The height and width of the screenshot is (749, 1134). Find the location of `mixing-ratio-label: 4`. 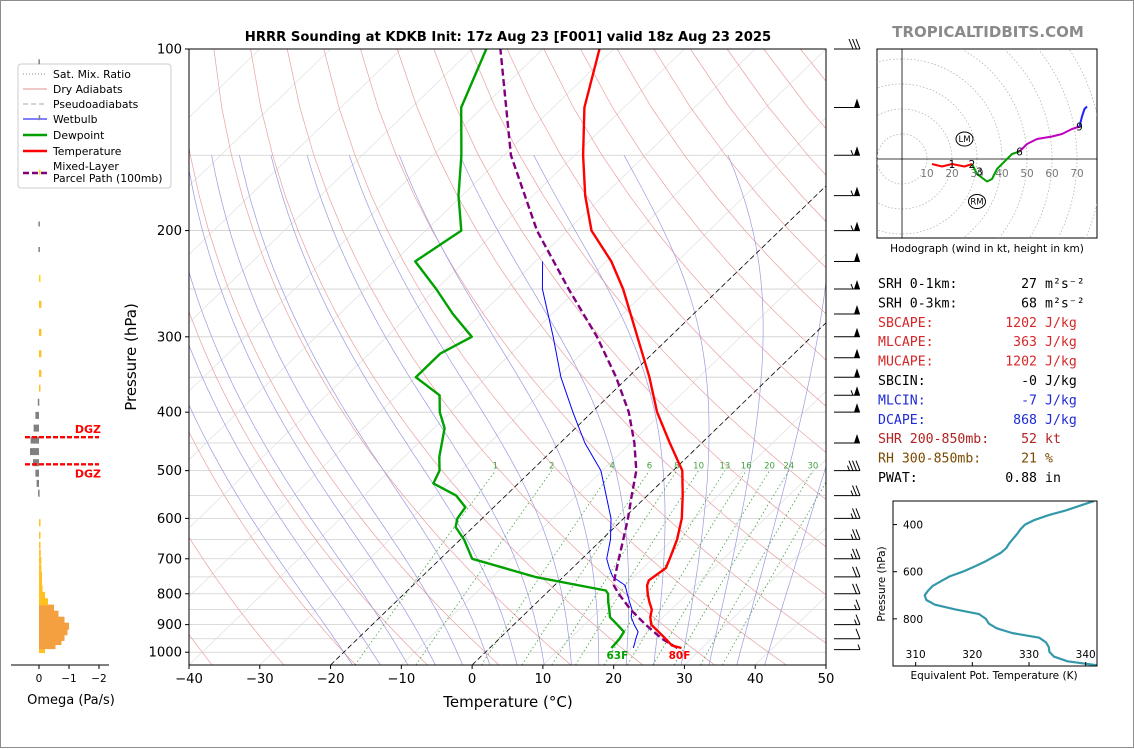

mixing-ratio-label: 4 is located at coordinates (611, 467).